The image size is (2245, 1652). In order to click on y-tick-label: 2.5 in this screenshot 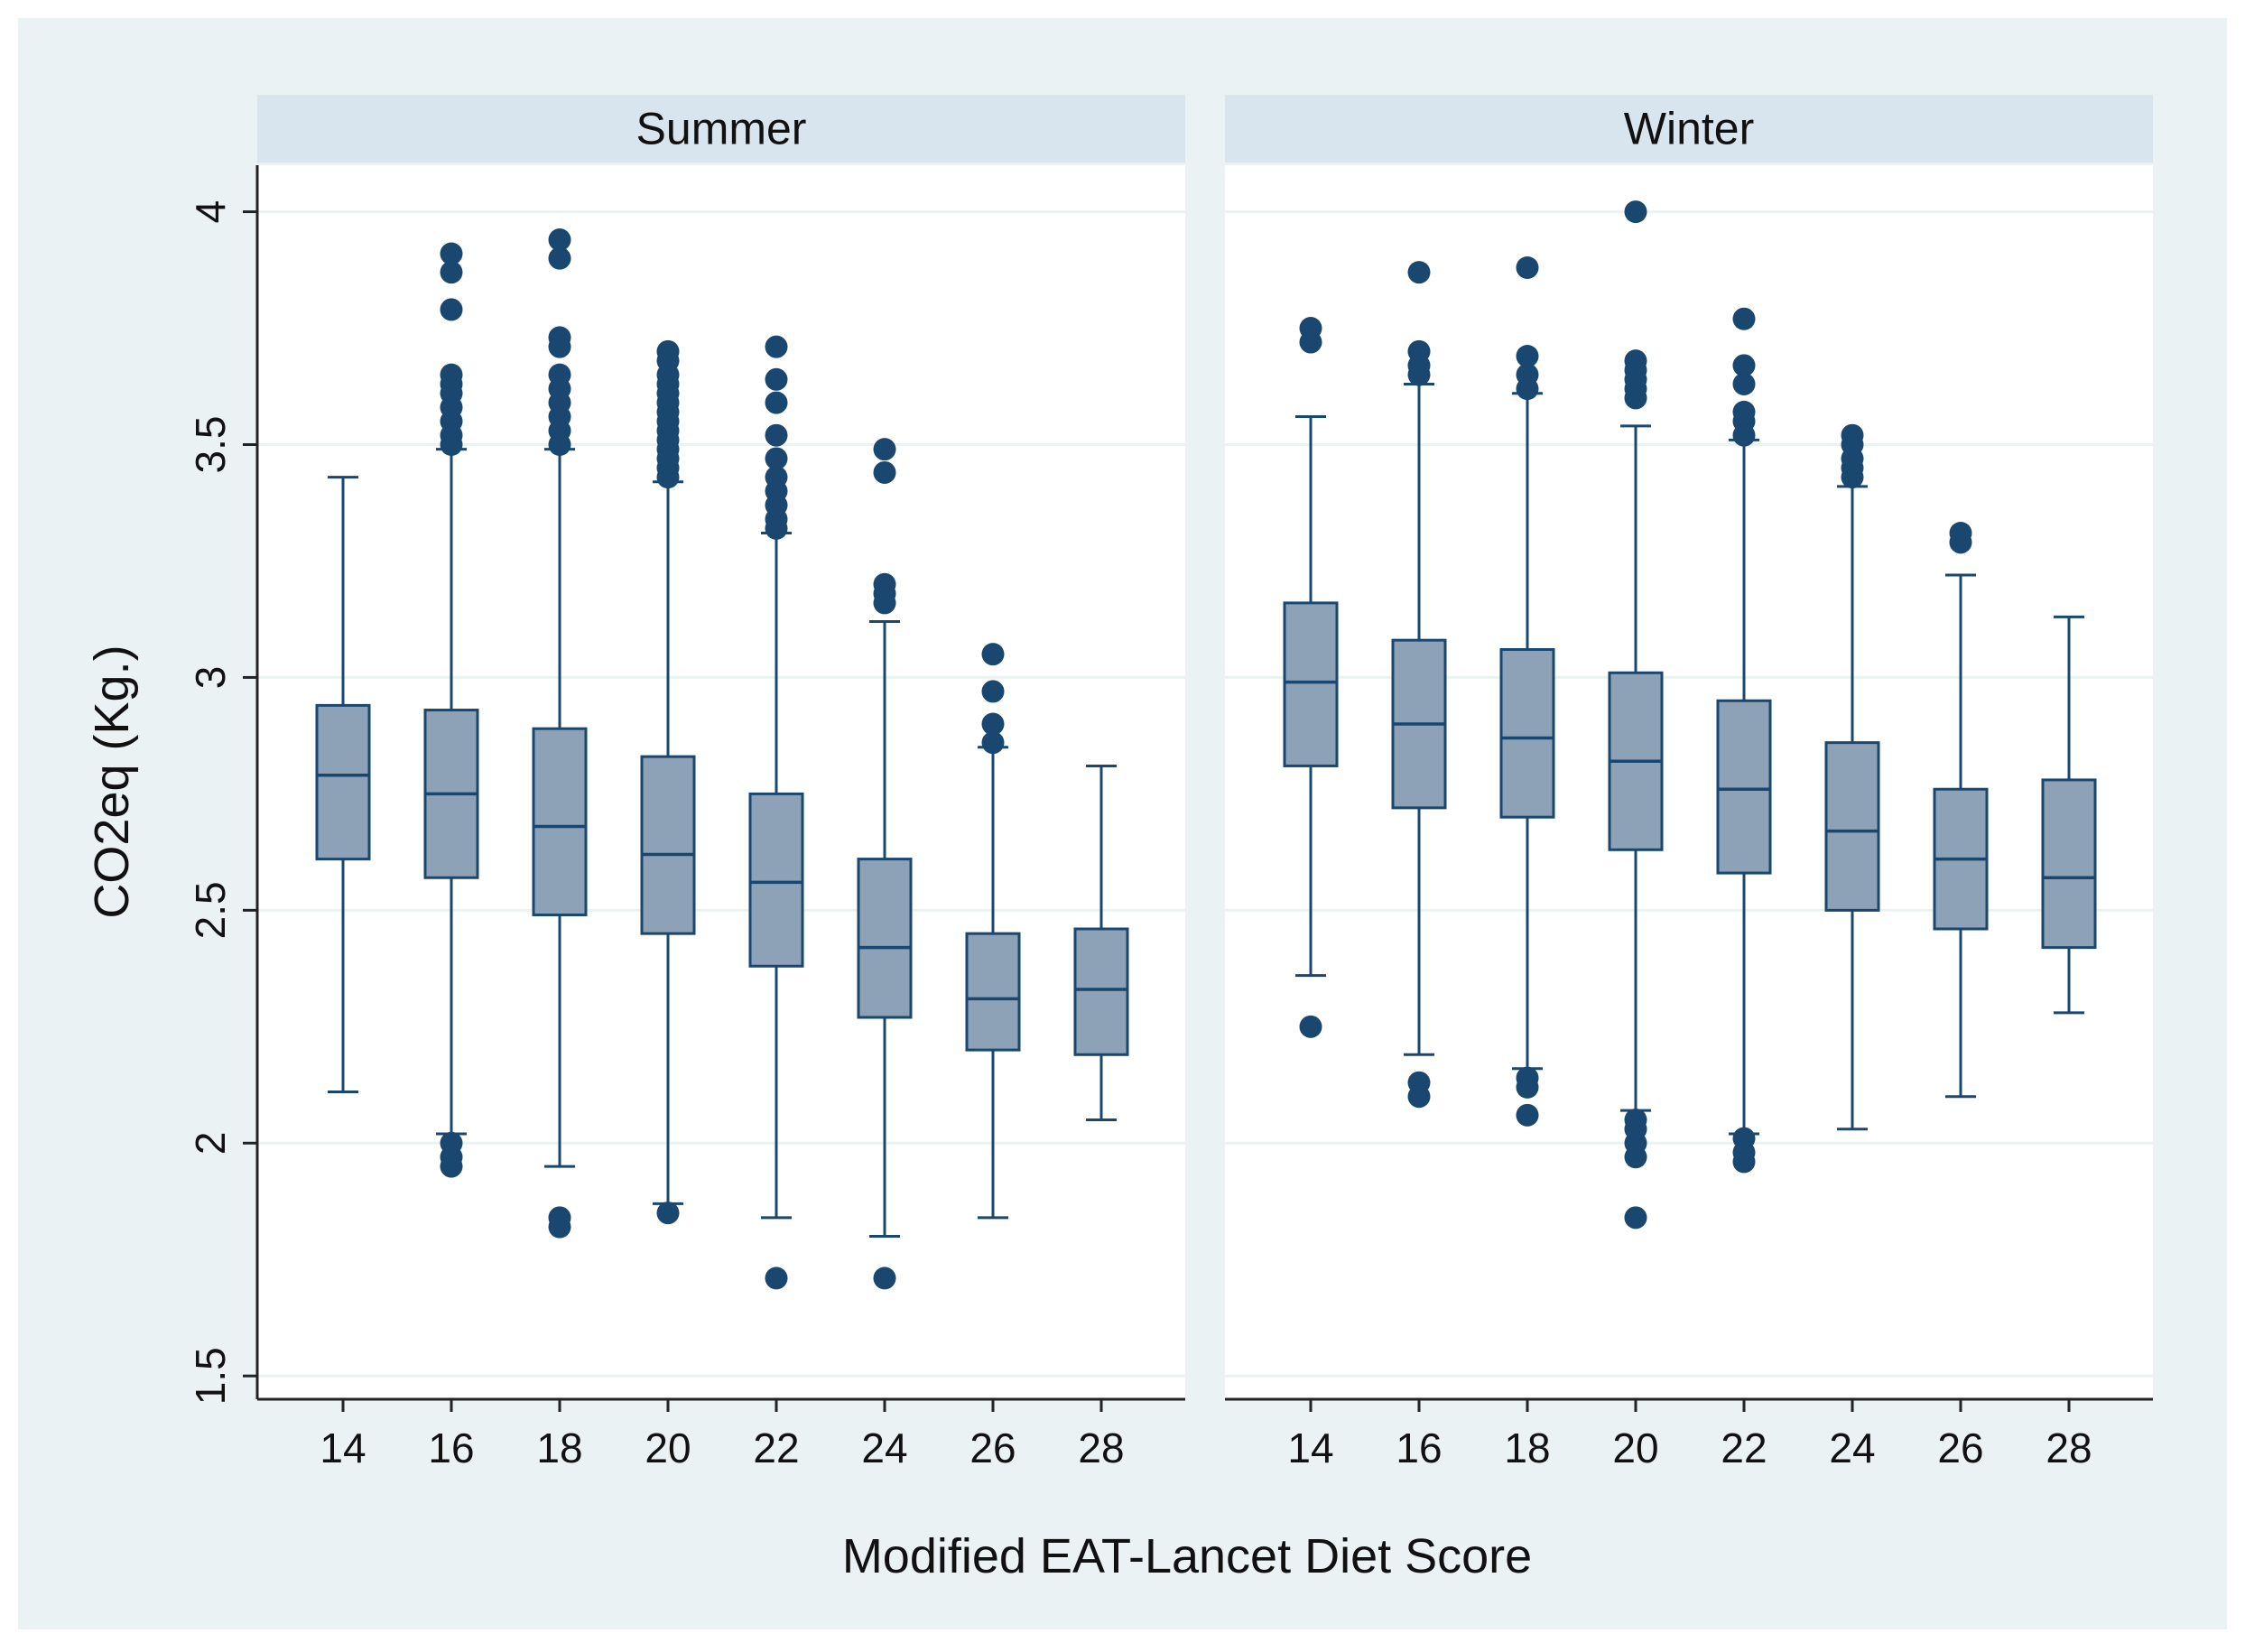, I will do `click(210, 910)`.